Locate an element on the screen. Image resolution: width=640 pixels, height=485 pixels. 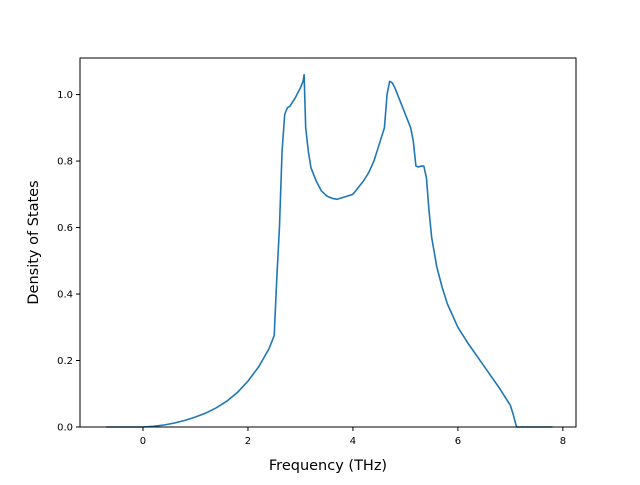
x-tick-label: 8 is located at coordinates (563, 441).